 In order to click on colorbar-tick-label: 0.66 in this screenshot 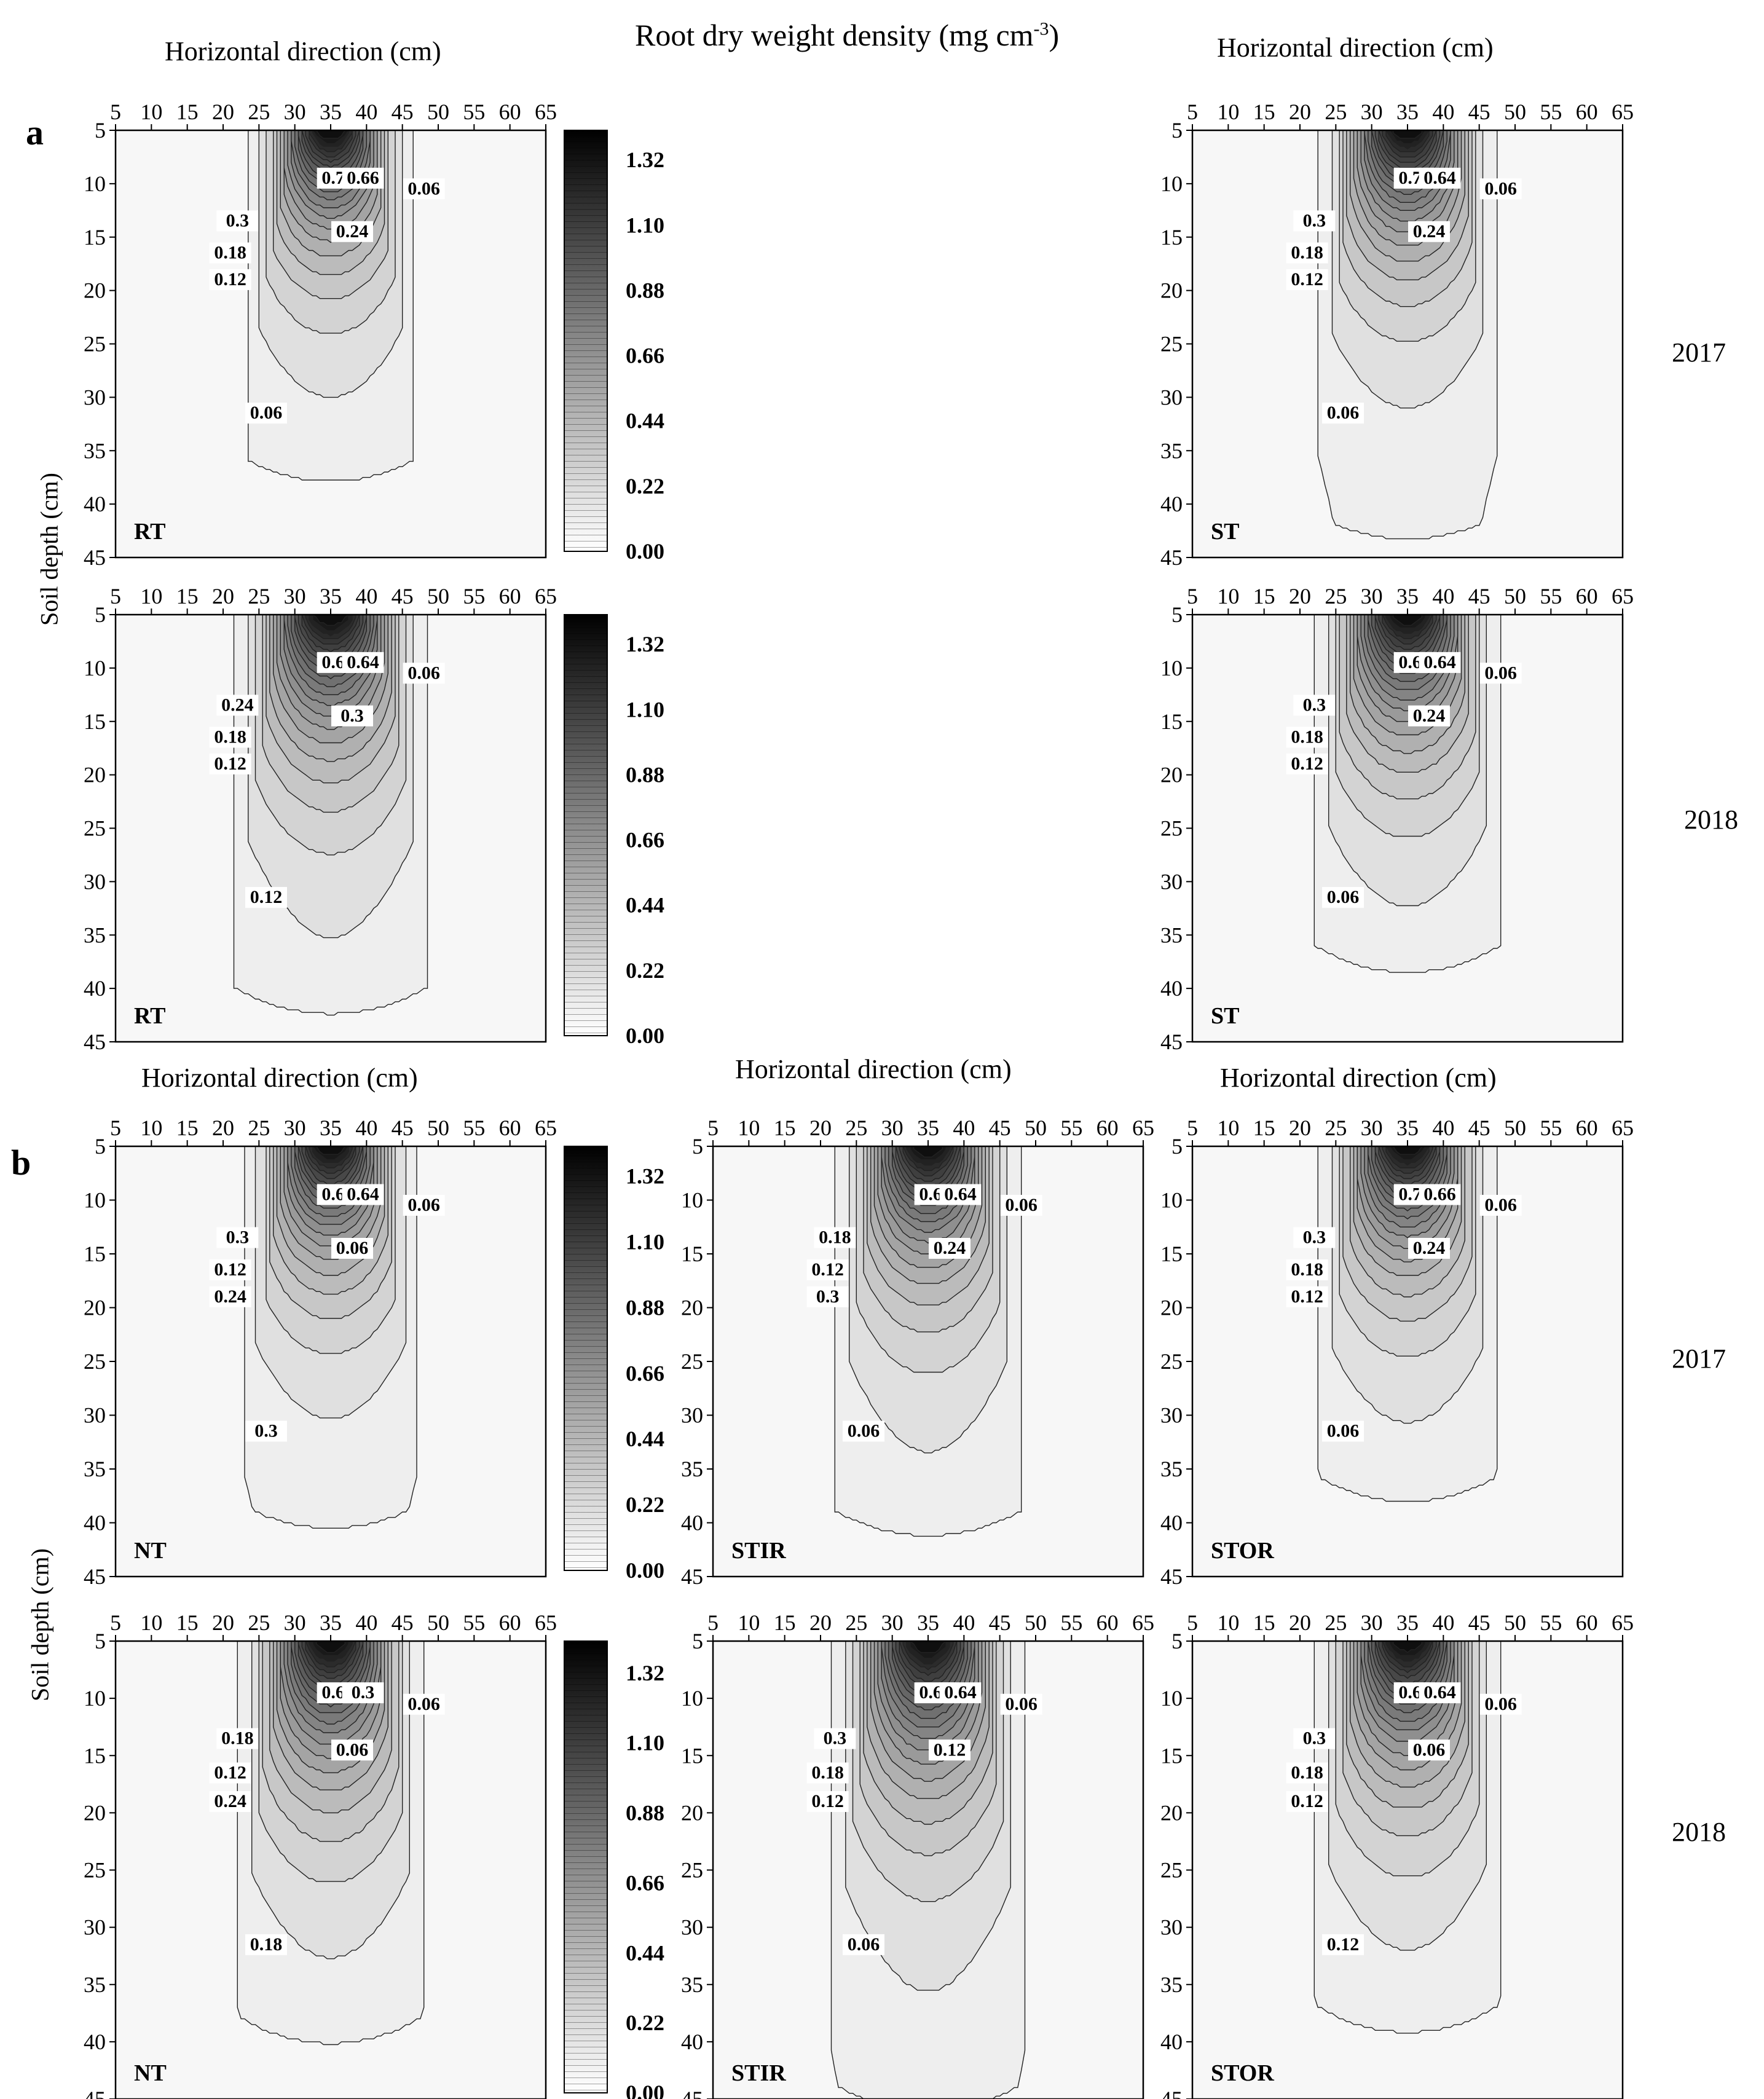, I will do `click(645, 356)`.